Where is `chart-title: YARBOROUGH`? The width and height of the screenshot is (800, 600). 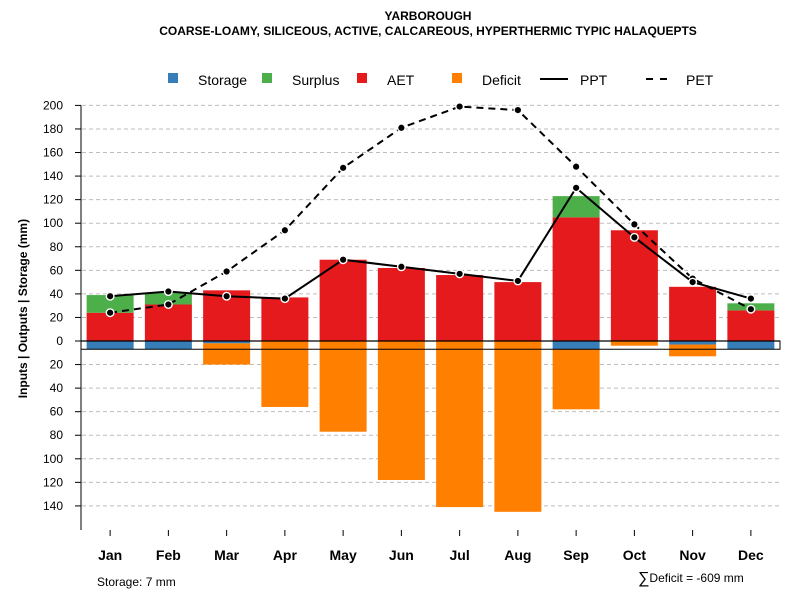
chart-title: YARBOROUGH is located at coordinates (428, 16).